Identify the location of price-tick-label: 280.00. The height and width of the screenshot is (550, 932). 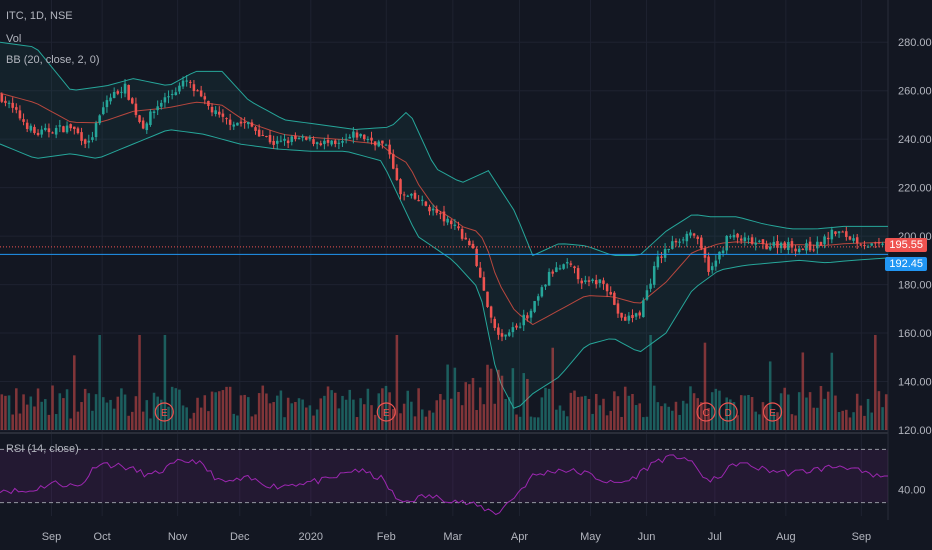
(915, 43).